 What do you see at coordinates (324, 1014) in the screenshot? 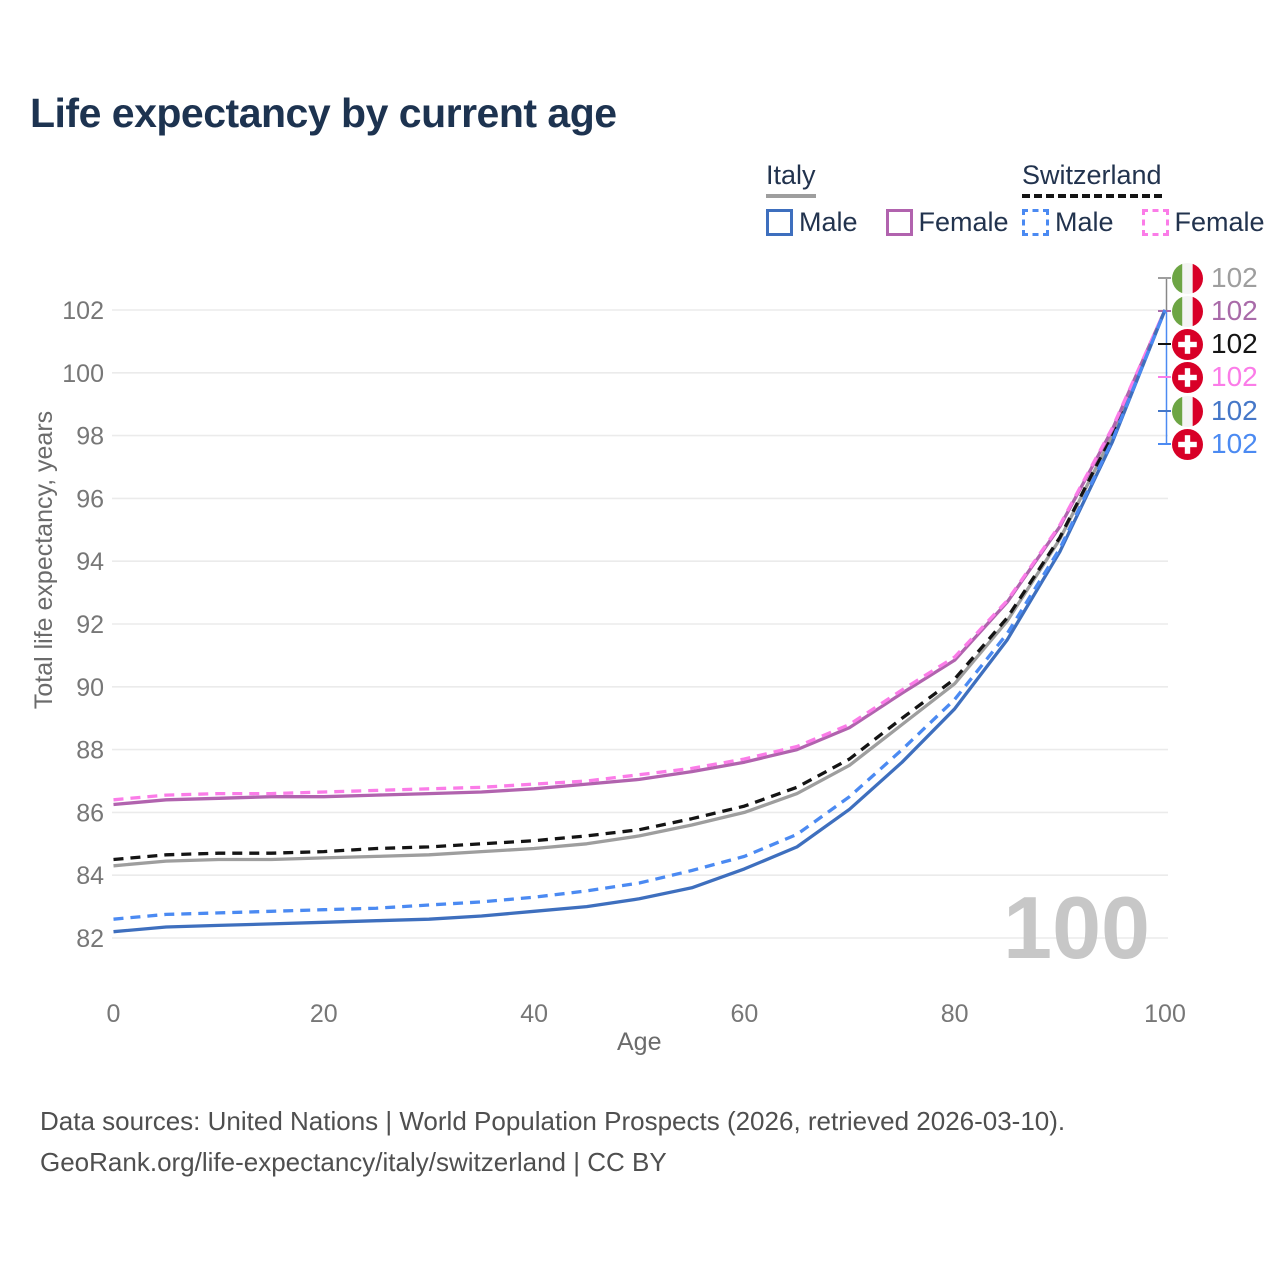
I see `x-tick-label-20: 20` at bounding box center [324, 1014].